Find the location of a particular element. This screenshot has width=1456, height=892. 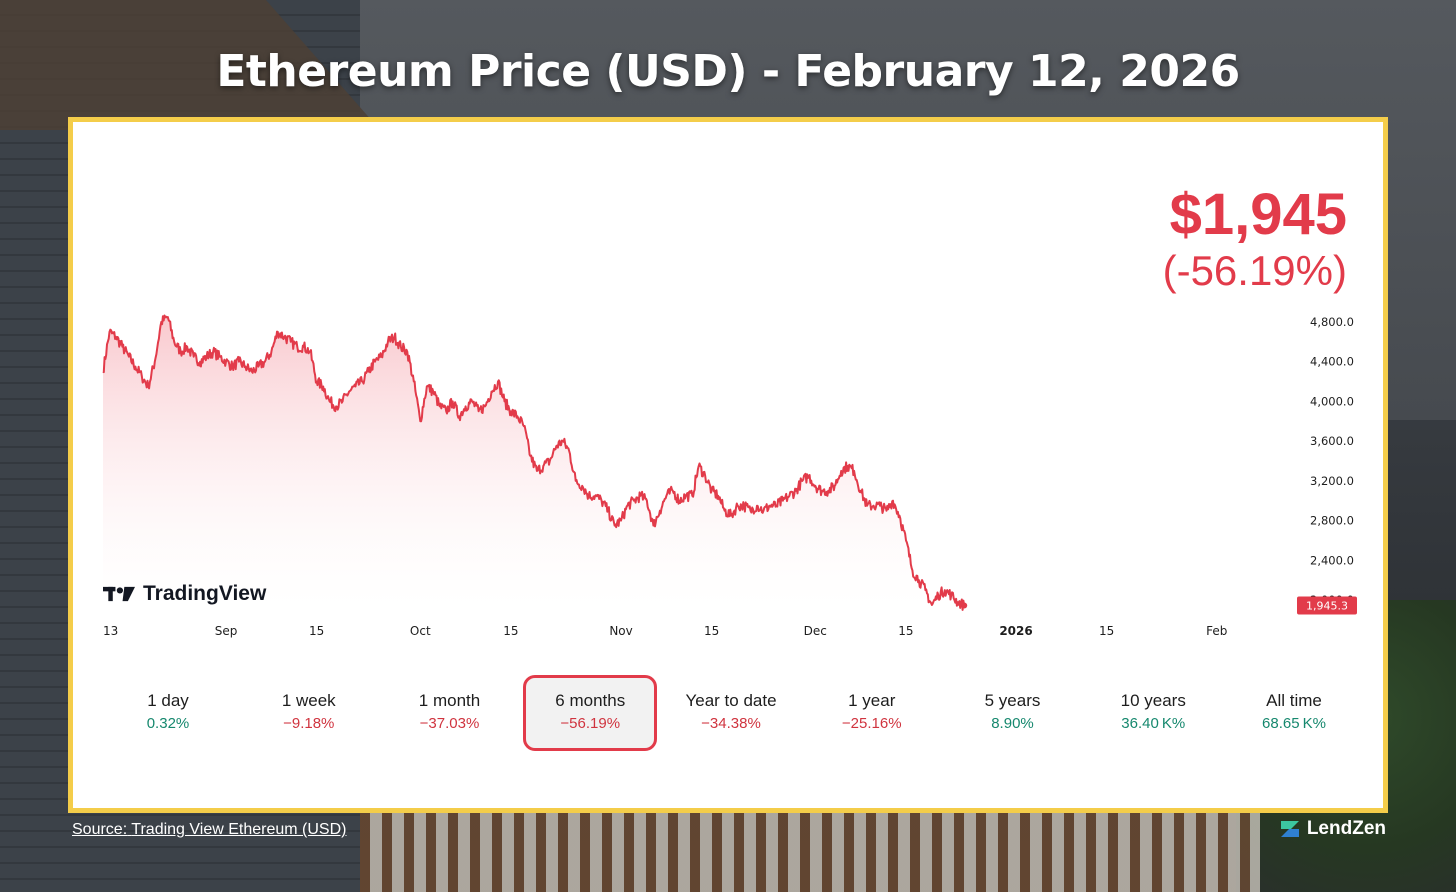

range-label: 1 month is located at coordinates (449, 700).